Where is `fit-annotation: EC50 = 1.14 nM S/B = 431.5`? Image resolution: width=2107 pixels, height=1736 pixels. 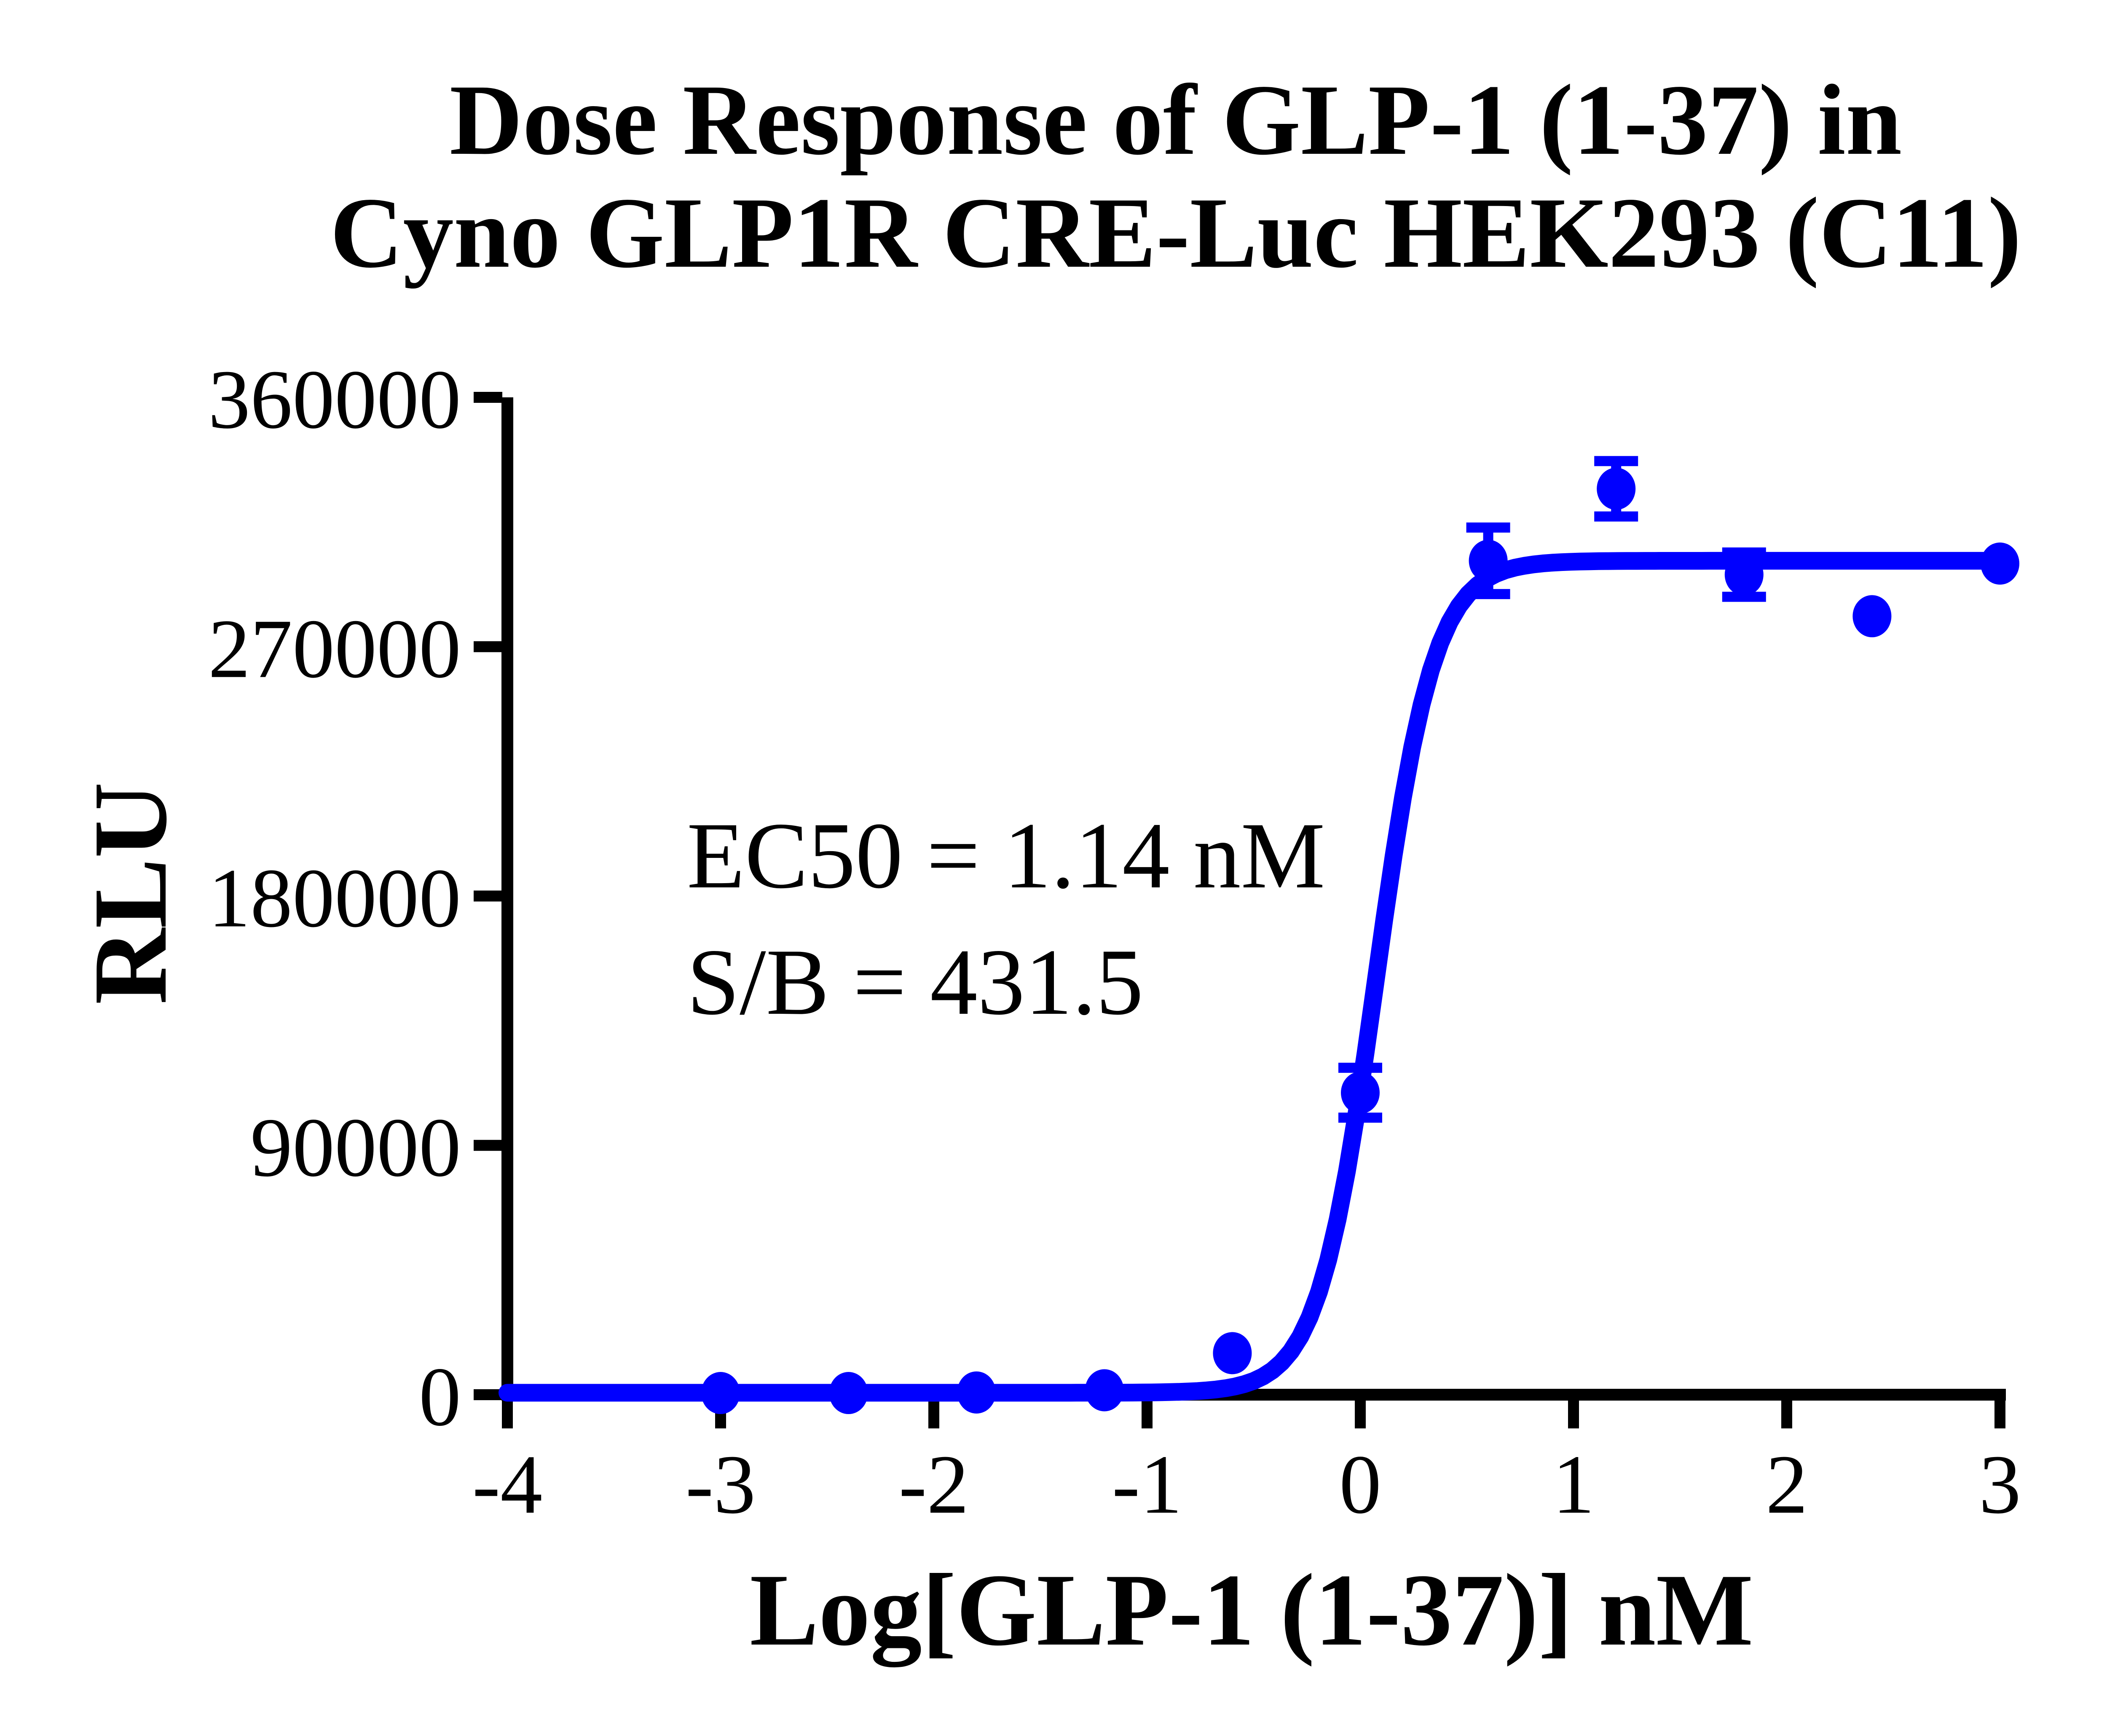 fit-annotation: EC50 = 1.14 nM S/B = 431.5 is located at coordinates (1006, 918).